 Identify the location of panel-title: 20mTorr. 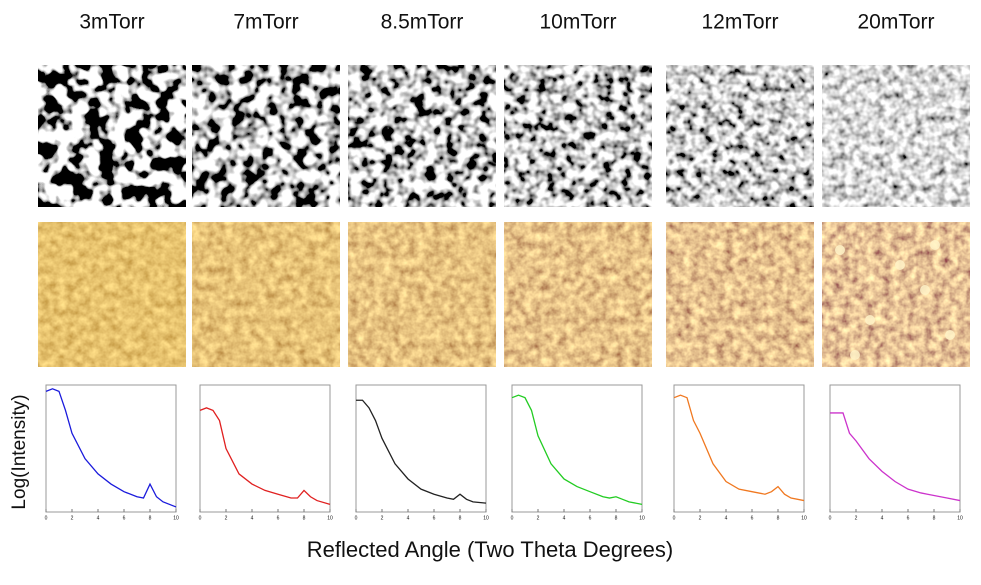
(895, 22).